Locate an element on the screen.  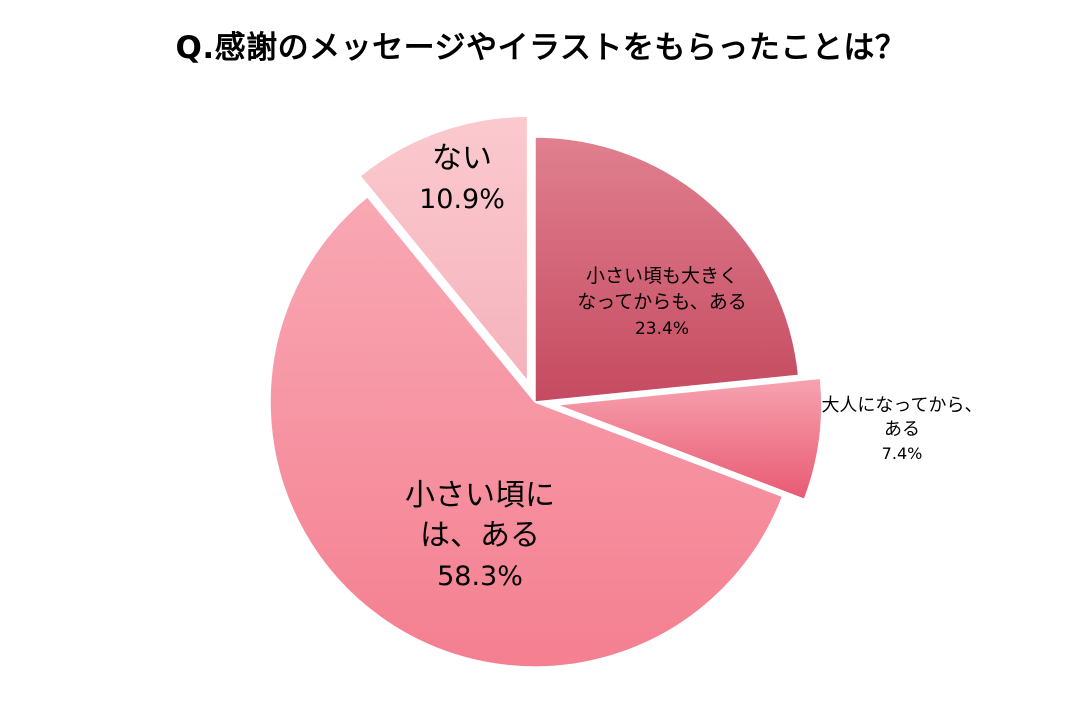
pie-slice-adult-only is located at coordinates (689, 439).